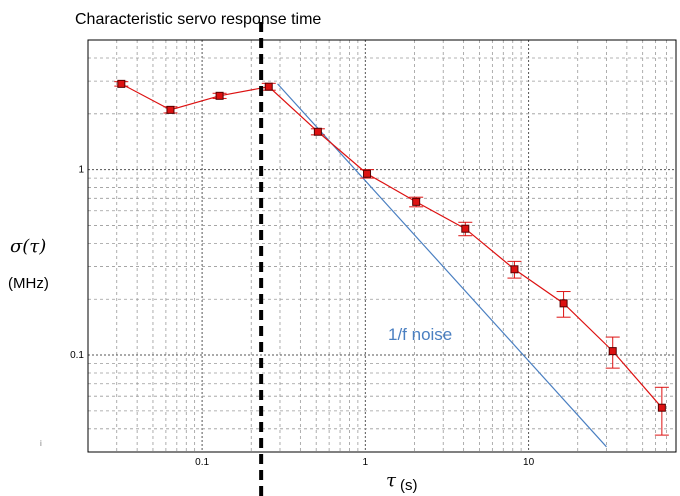 Image resolution: width=680 pixels, height=496 pixels. I want to click on x-tick-label: 0.1, so click(202, 462).